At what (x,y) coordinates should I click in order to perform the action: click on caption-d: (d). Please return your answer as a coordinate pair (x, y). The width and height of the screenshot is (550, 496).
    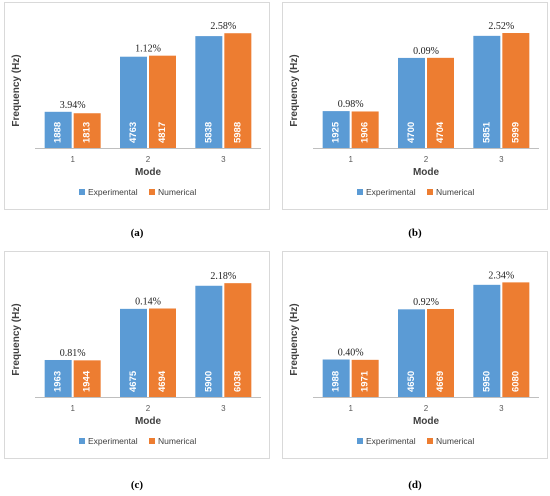
    Looking at the image, I should click on (415, 485).